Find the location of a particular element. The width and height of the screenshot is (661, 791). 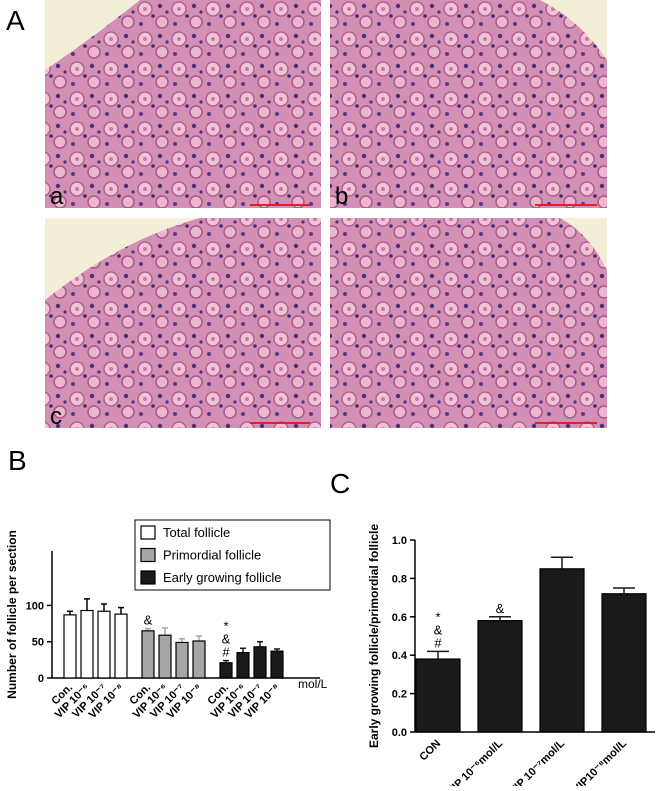

y-axis-label: Number of follicle per section is located at coordinates (12, 614).